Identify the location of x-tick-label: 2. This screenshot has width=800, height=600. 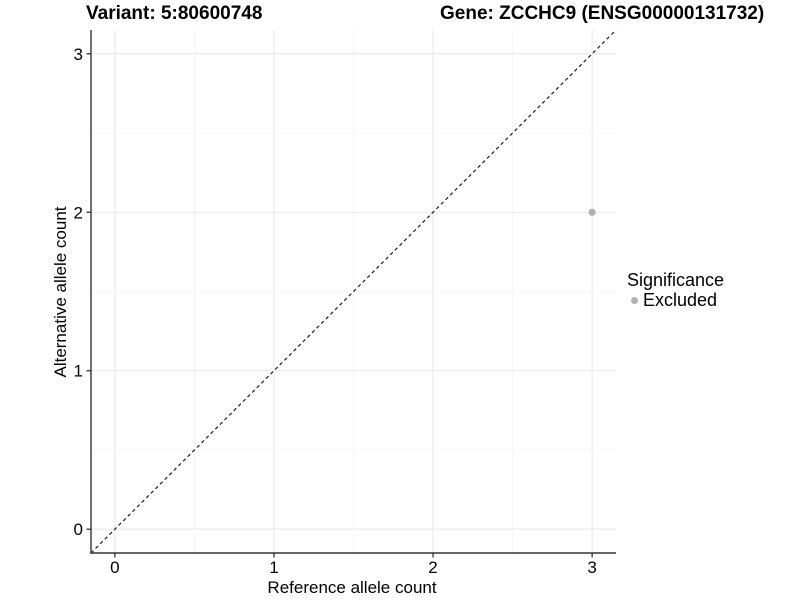
(432, 567).